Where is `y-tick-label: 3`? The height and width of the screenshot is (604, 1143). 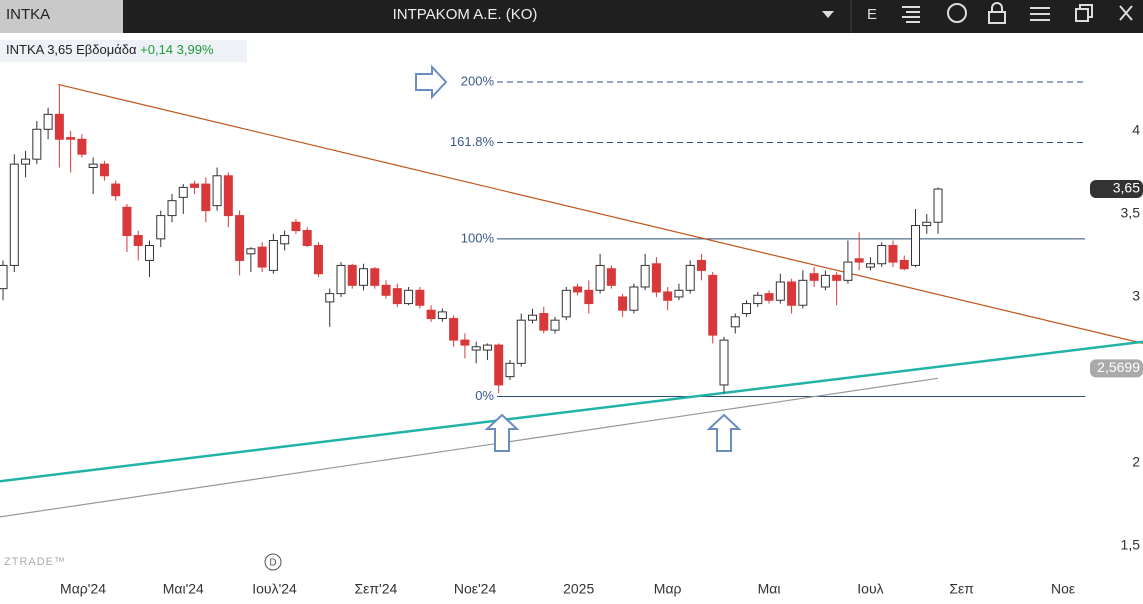 y-tick-label: 3 is located at coordinates (1136, 296).